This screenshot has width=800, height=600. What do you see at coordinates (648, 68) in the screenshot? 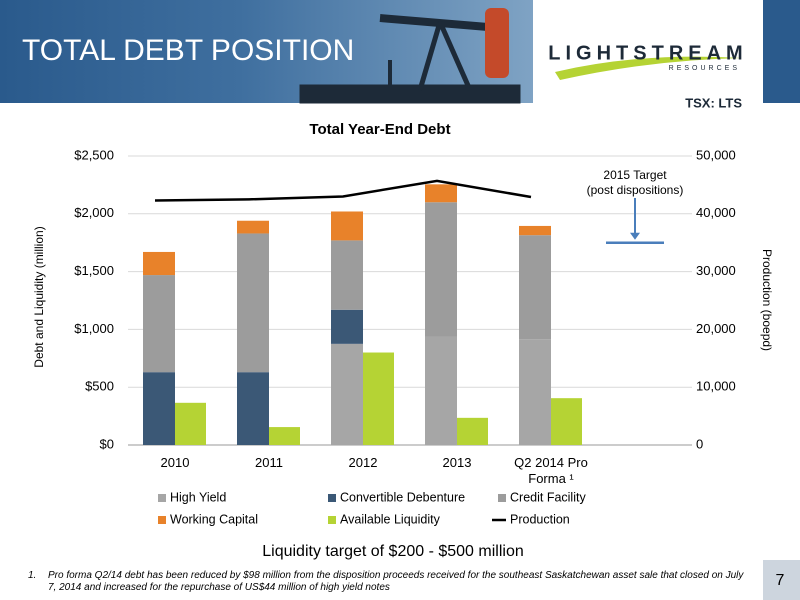
I see `logo-swoosh` at bounding box center [648, 68].